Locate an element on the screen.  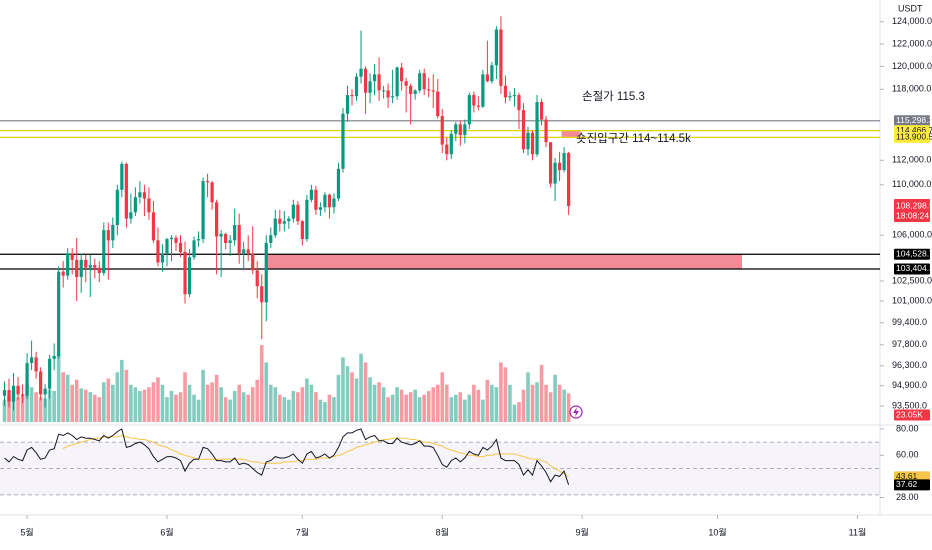
zone is located at coordinates (503, 261).